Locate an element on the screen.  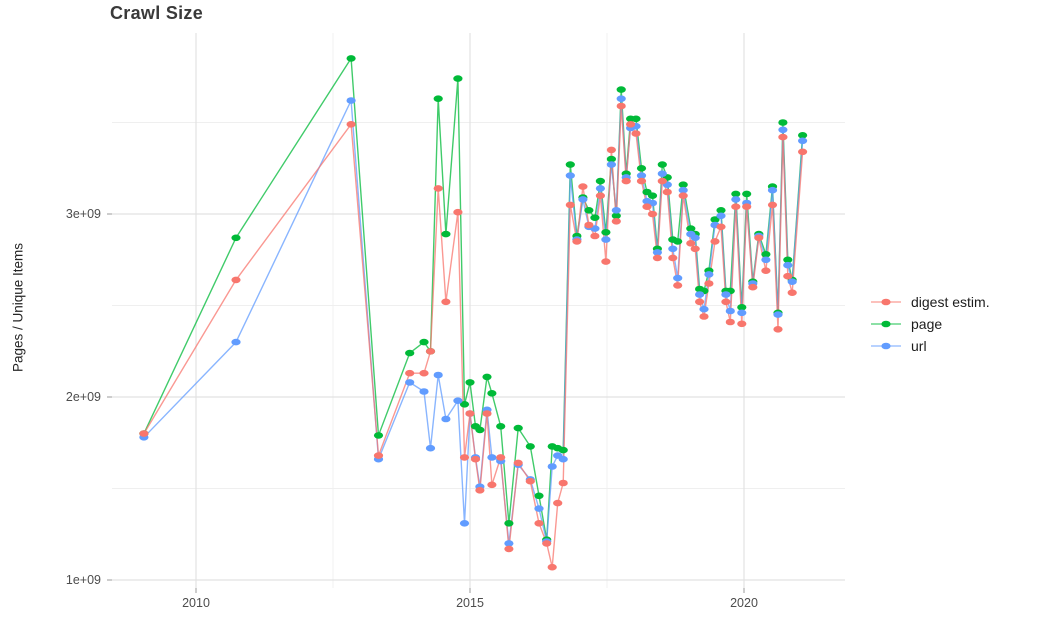
legend-key-url-icon is located at coordinates (886, 346).